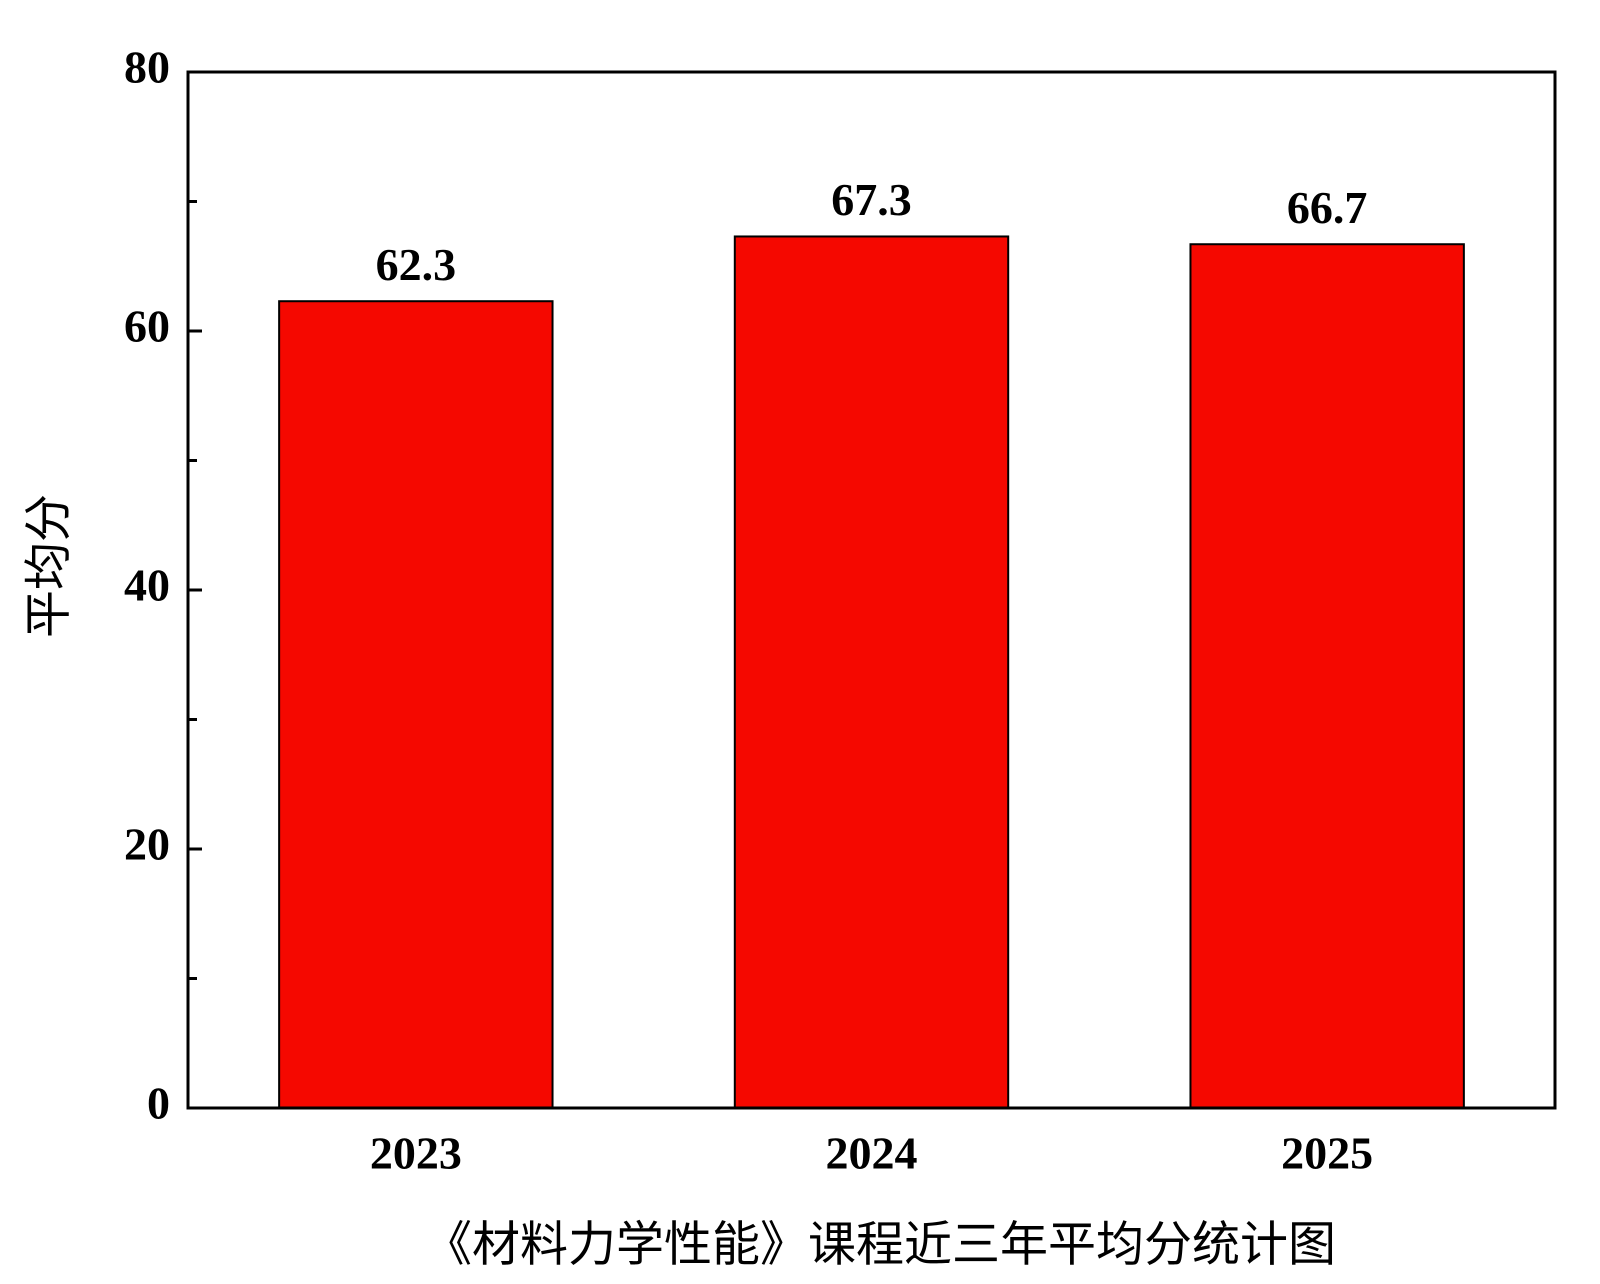 This screenshot has width=1600, height=1284. What do you see at coordinates (416, 264) in the screenshot?
I see `value-label: 62.3` at bounding box center [416, 264].